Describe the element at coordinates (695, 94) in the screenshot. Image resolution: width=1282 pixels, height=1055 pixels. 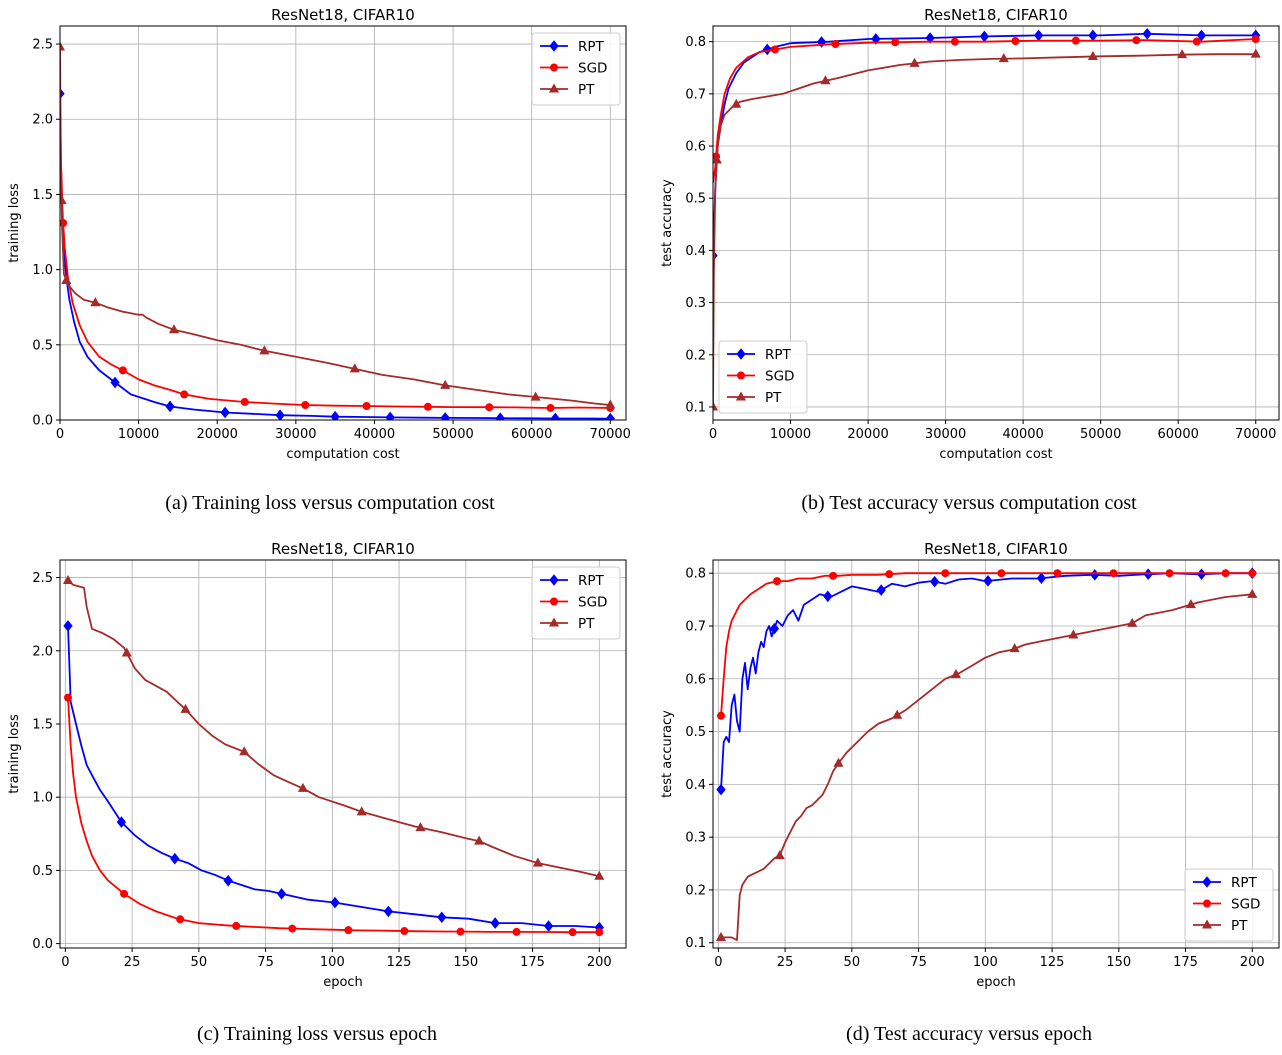
I see `y-tick-label: 0.7` at that location.